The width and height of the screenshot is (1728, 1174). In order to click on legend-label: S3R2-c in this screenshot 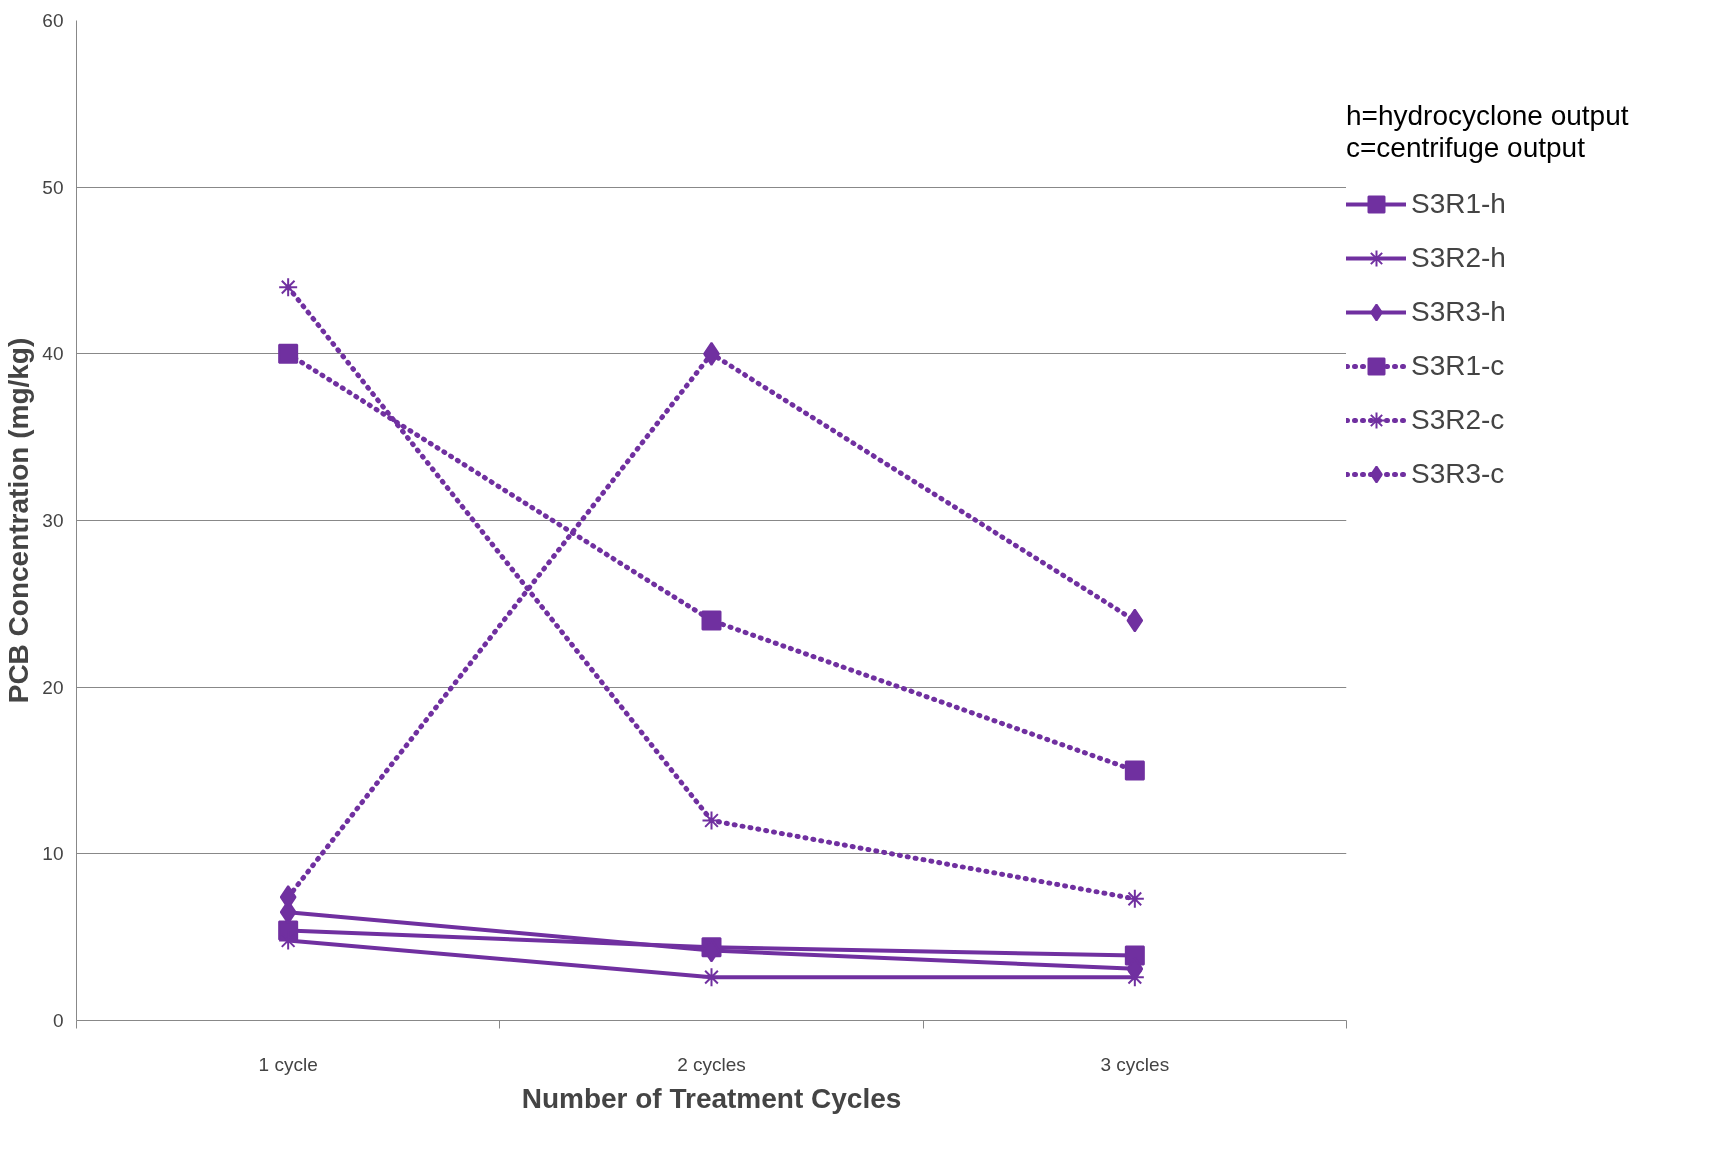, I will do `click(1458, 420)`.